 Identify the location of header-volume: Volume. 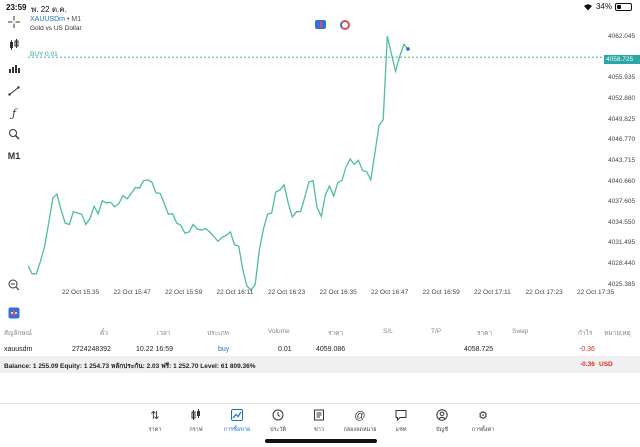
(279, 331).